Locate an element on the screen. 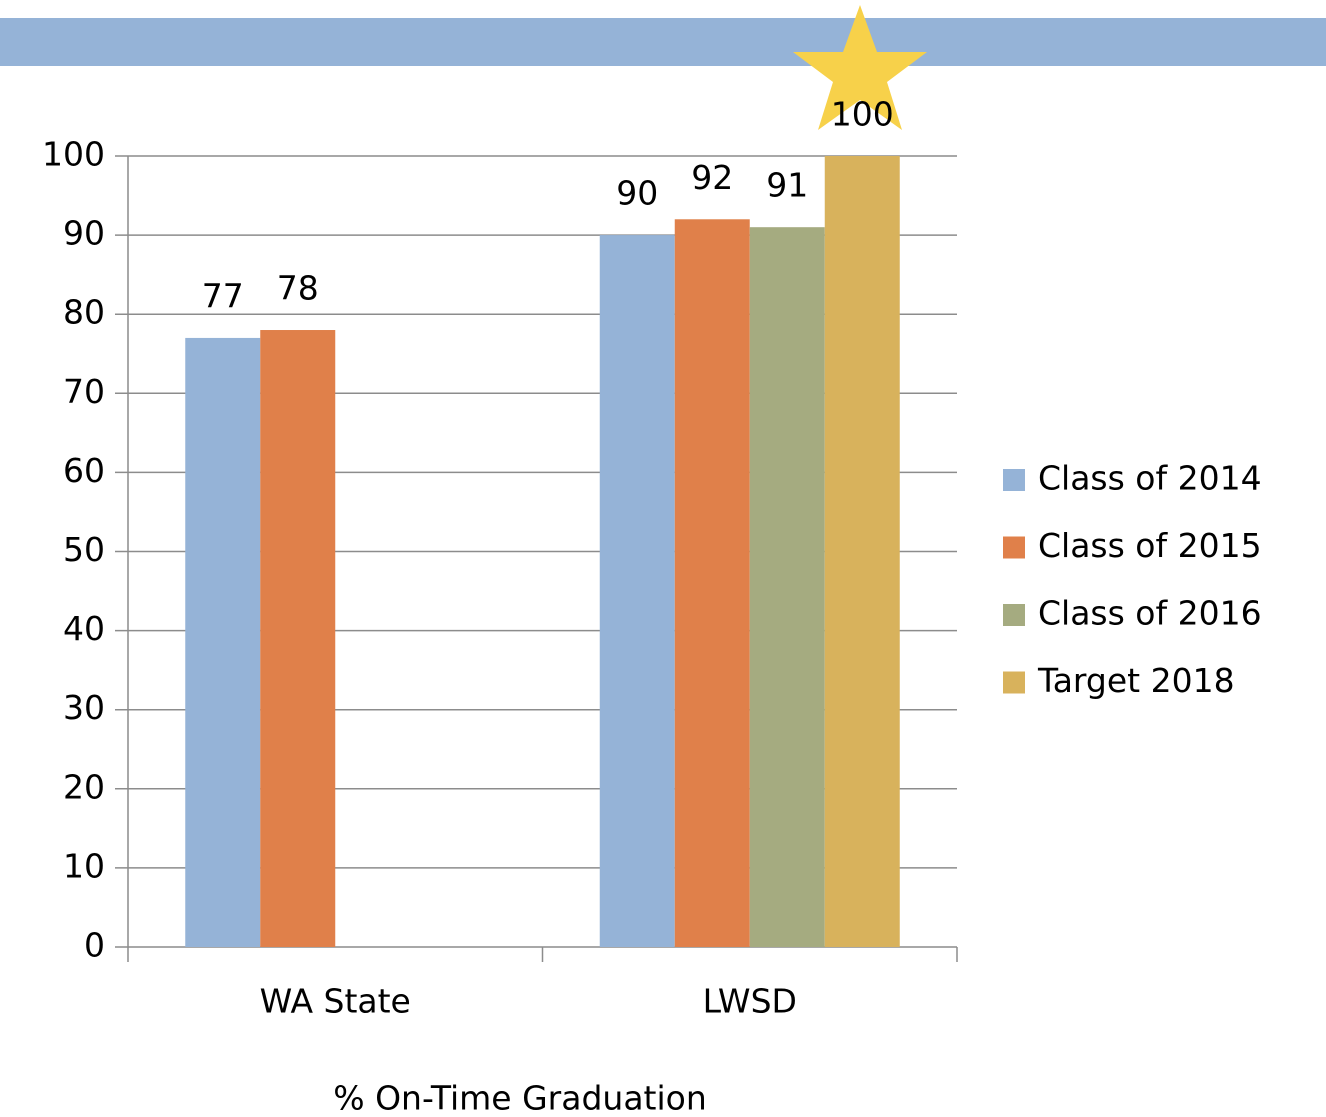 The image size is (1326, 1117). y-tick-label: 70 is located at coordinates (84, 391).